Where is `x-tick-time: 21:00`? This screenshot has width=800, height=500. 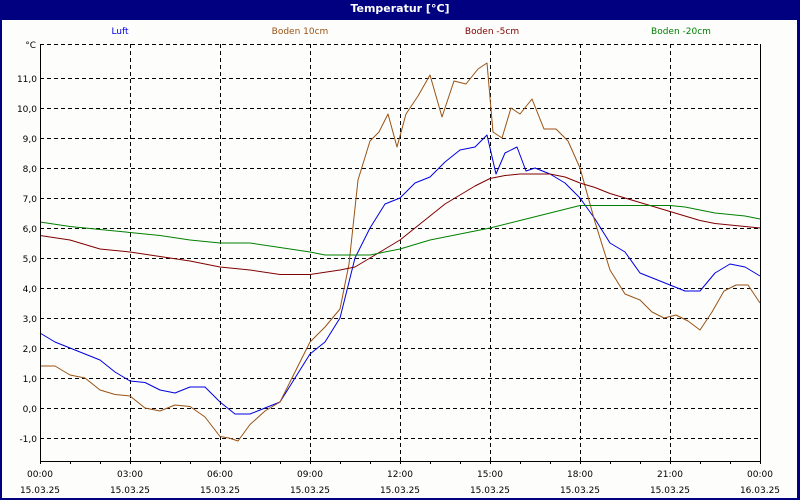
x-tick-time: 21:00 is located at coordinates (670, 475).